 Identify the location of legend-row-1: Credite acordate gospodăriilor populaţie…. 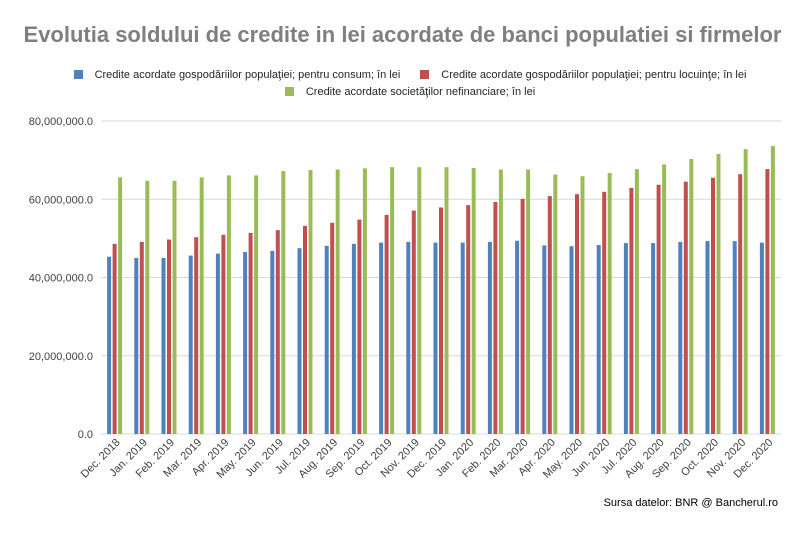
(410, 74).